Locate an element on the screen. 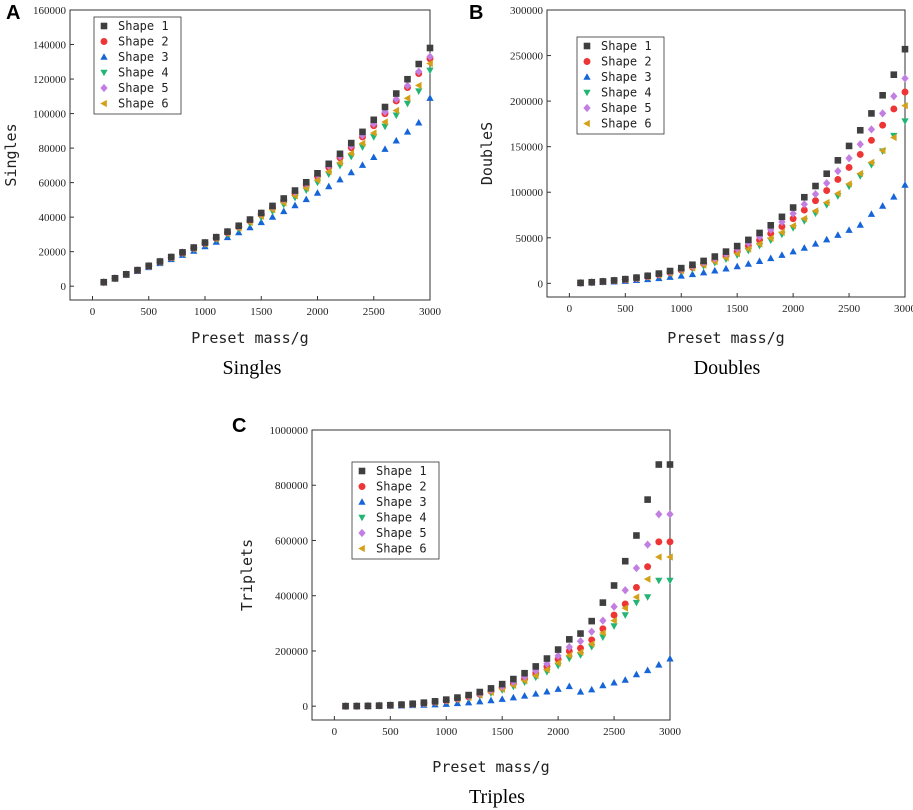  panel-label-c: C is located at coordinates (239, 426).